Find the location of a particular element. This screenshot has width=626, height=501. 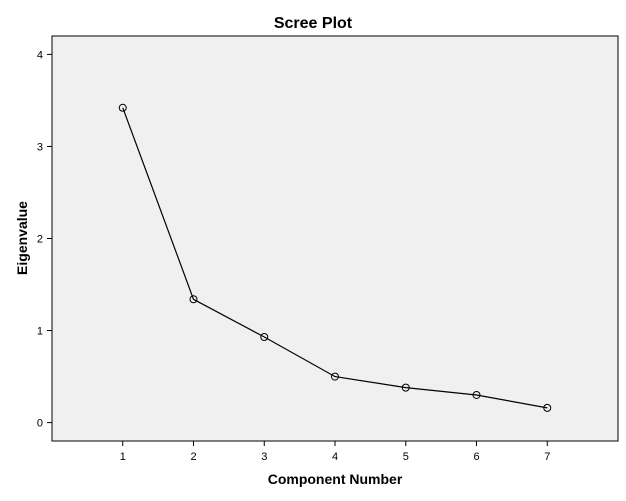

x-axis-title: Component Number is located at coordinates (335, 479).